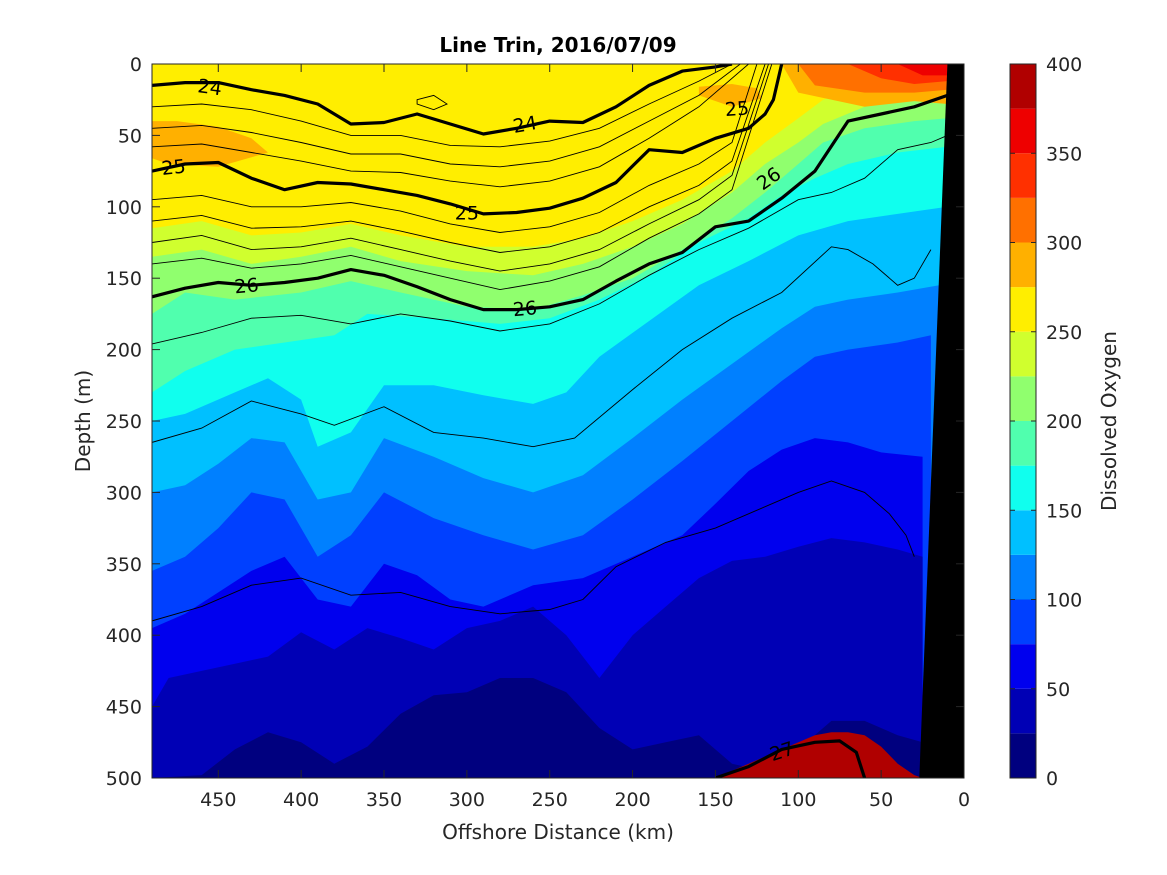  What do you see at coordinates (384, 800) in the screenshot?
I see `x-tick-label: 350` at bounding box center [384, 800].